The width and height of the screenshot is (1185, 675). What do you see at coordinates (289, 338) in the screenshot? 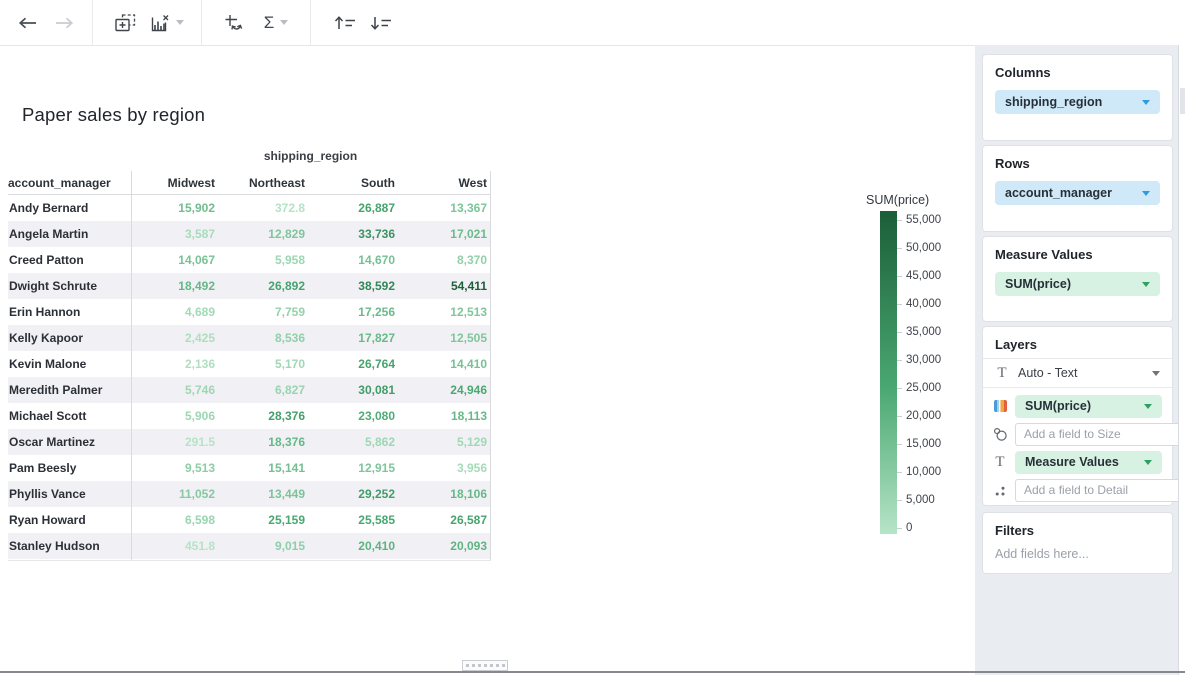
I see `value-cell: 8,536` at bounding box center [289, 338].